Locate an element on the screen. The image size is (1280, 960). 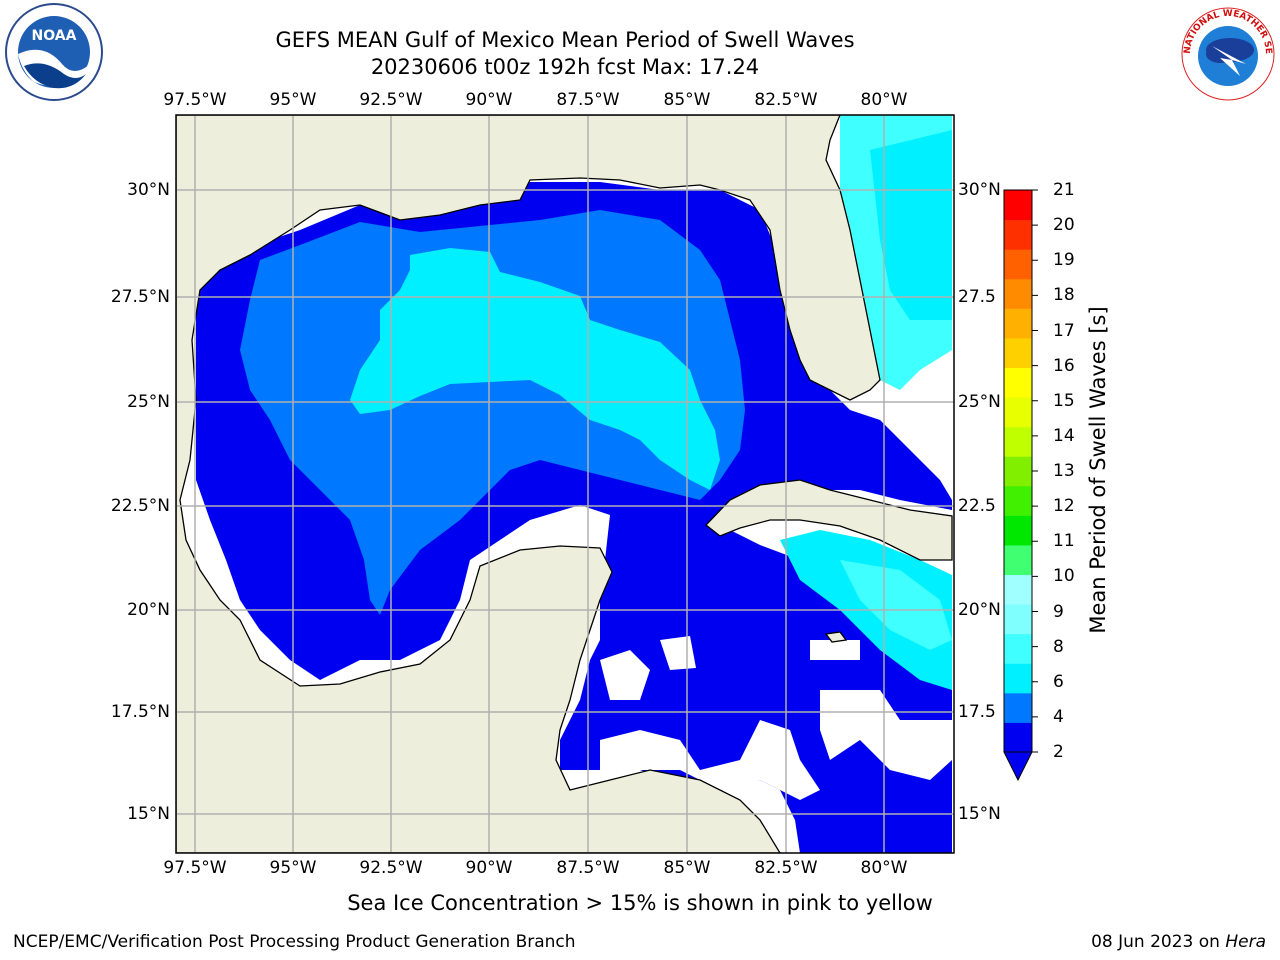
colorbar-tick-label: 11 is located at coordinates (1064, 541).